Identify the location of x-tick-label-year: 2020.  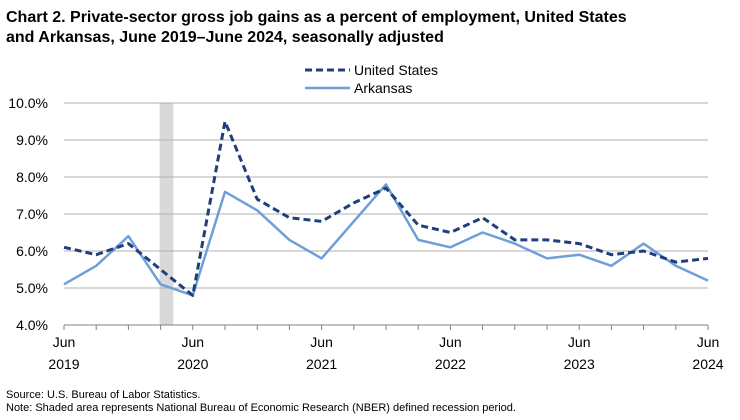
(192, 364).